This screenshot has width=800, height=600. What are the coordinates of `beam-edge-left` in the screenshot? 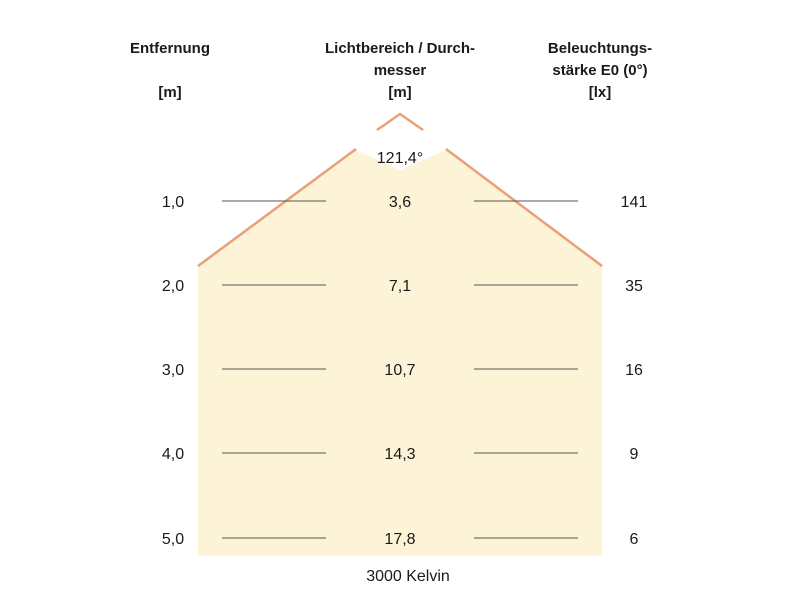 It's located at (277, 207).